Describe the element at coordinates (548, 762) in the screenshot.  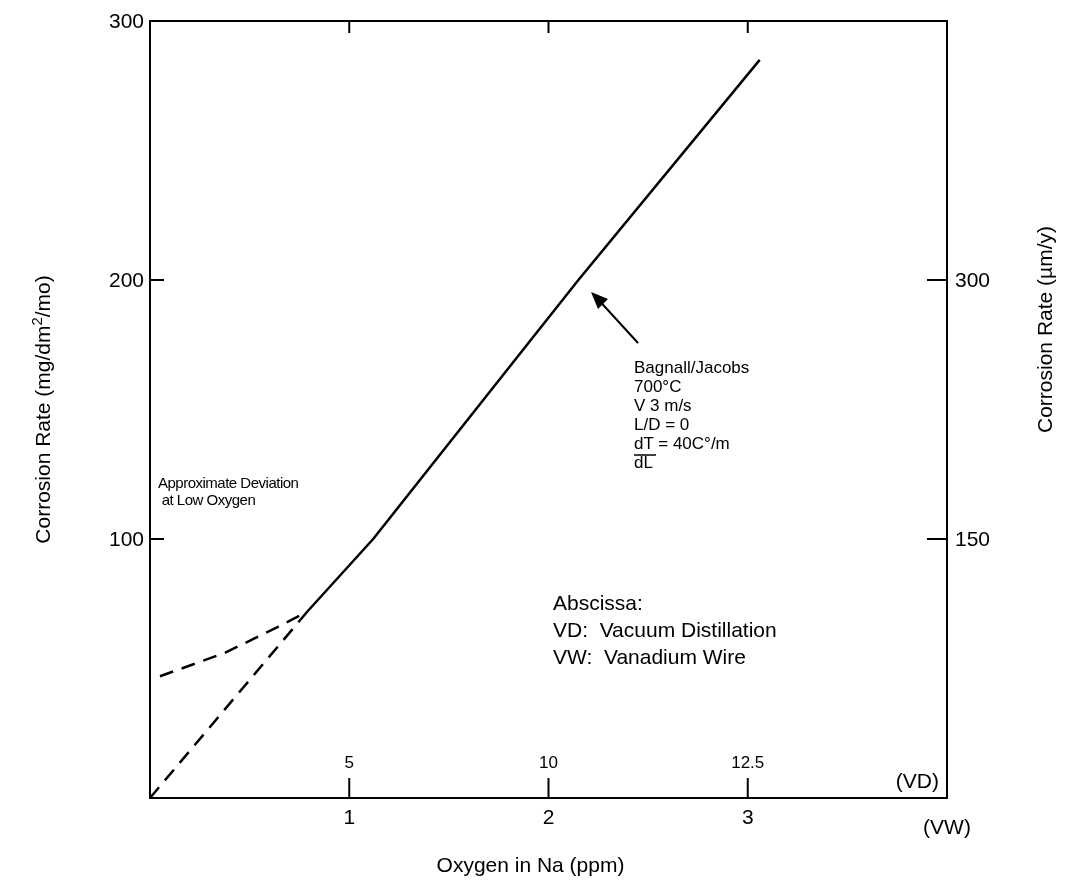
I see `annotation: 10` at that location.